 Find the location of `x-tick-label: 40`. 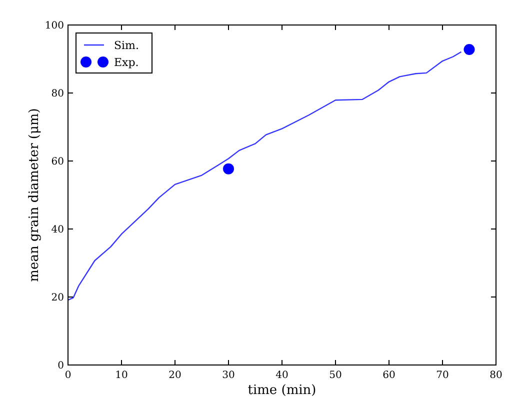

x-tick-label: 40 is located at coordinates (282, 375).